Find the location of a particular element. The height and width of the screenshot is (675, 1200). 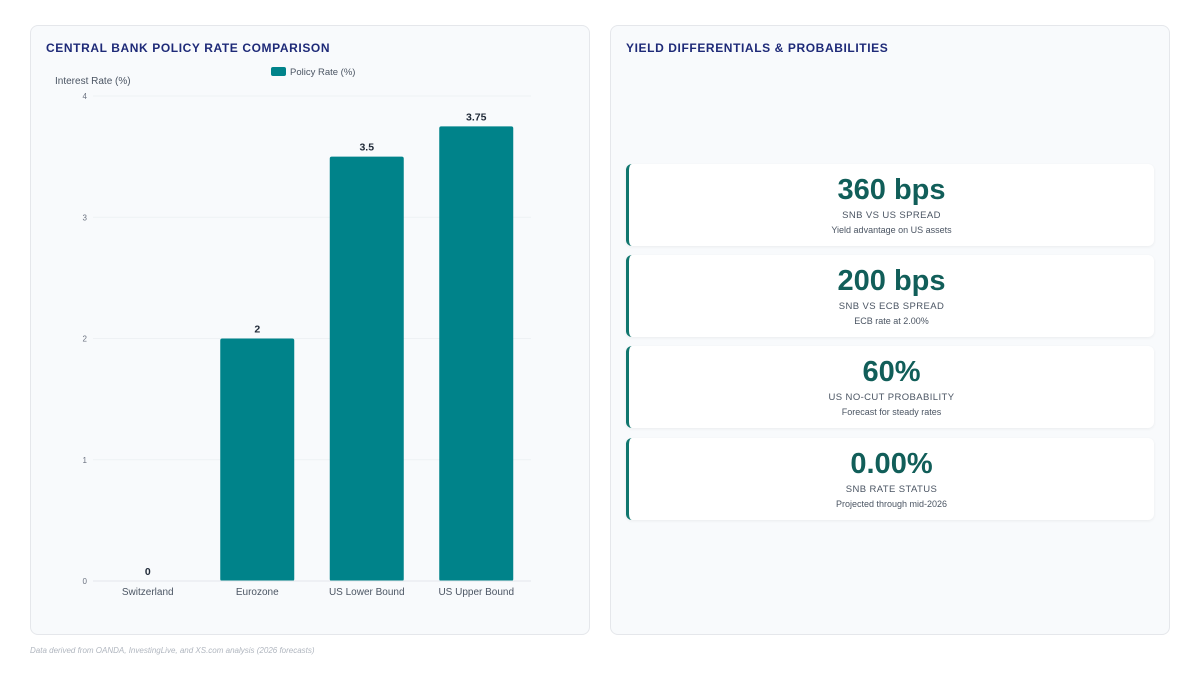

metric-subtext: Yield advantage on US assets is located at coordinates (891, 230).